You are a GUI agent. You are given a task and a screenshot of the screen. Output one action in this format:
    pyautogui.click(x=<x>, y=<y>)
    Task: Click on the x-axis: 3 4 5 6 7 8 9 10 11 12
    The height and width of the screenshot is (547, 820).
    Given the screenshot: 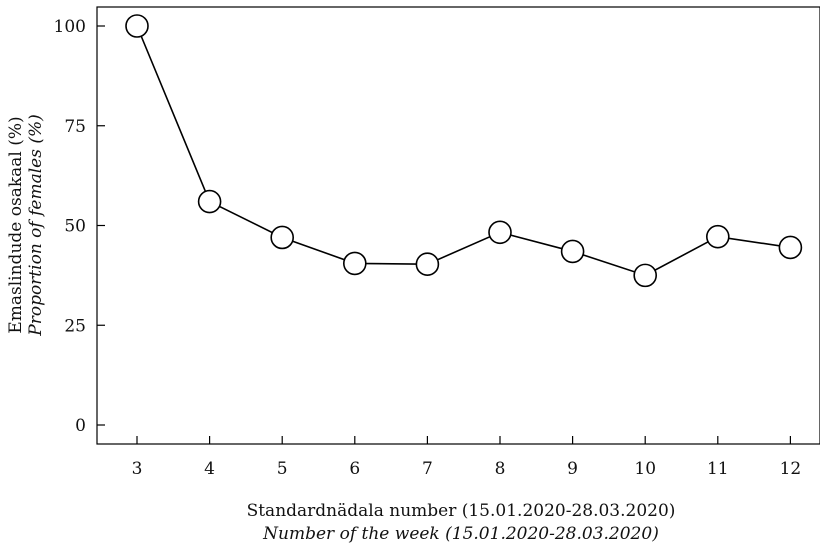 What is the action you would take?
    pyautogui.click(x=467, y=457)
    